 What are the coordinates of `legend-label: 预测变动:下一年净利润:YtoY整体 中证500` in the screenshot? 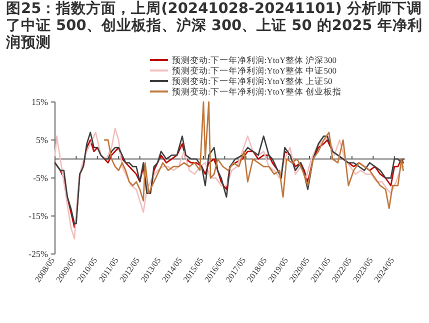 It's located at (254, 71).